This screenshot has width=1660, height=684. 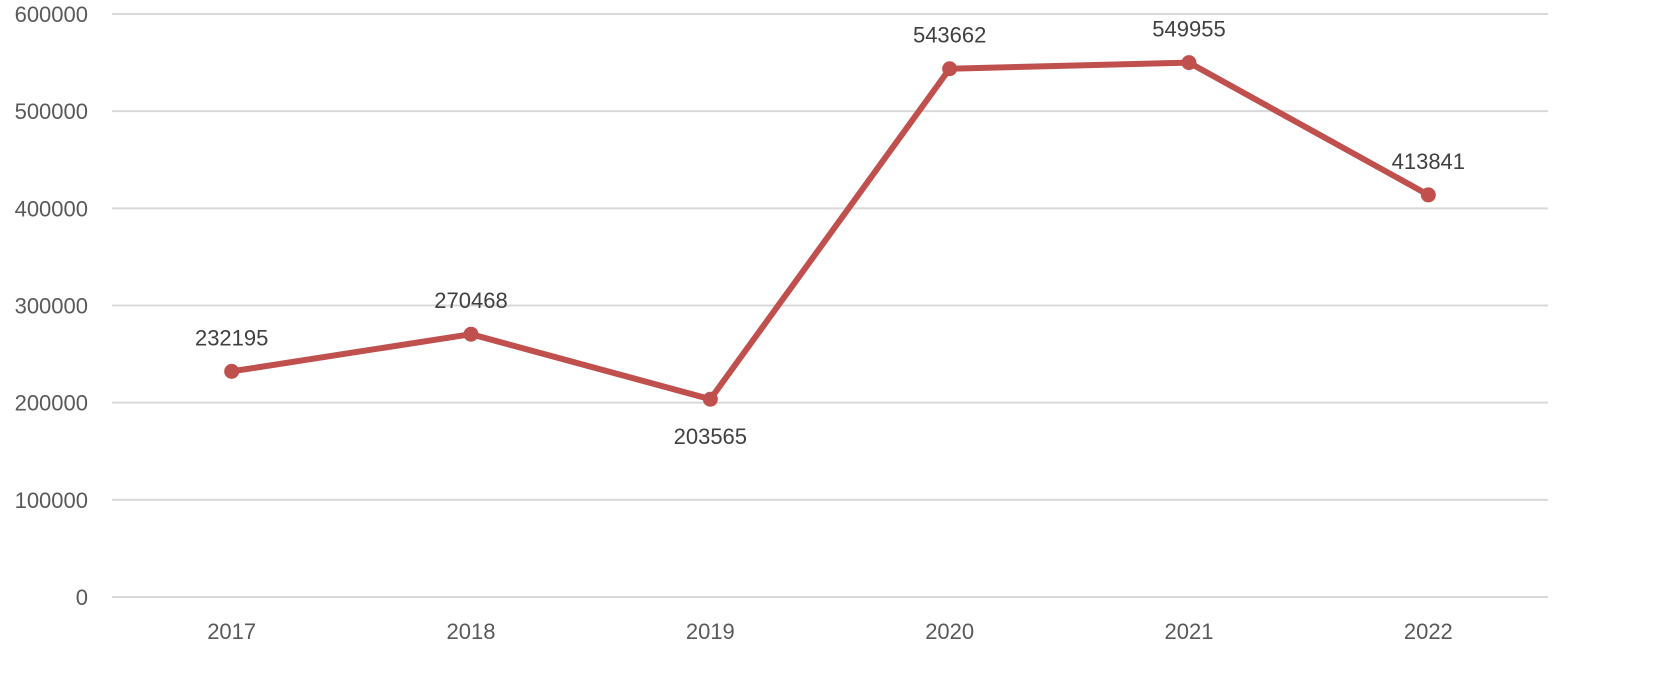 What do you see at coordinates (82, 597) in the screenshot?
I see `y-tick-label: 0` at bounding box center [82, 597].